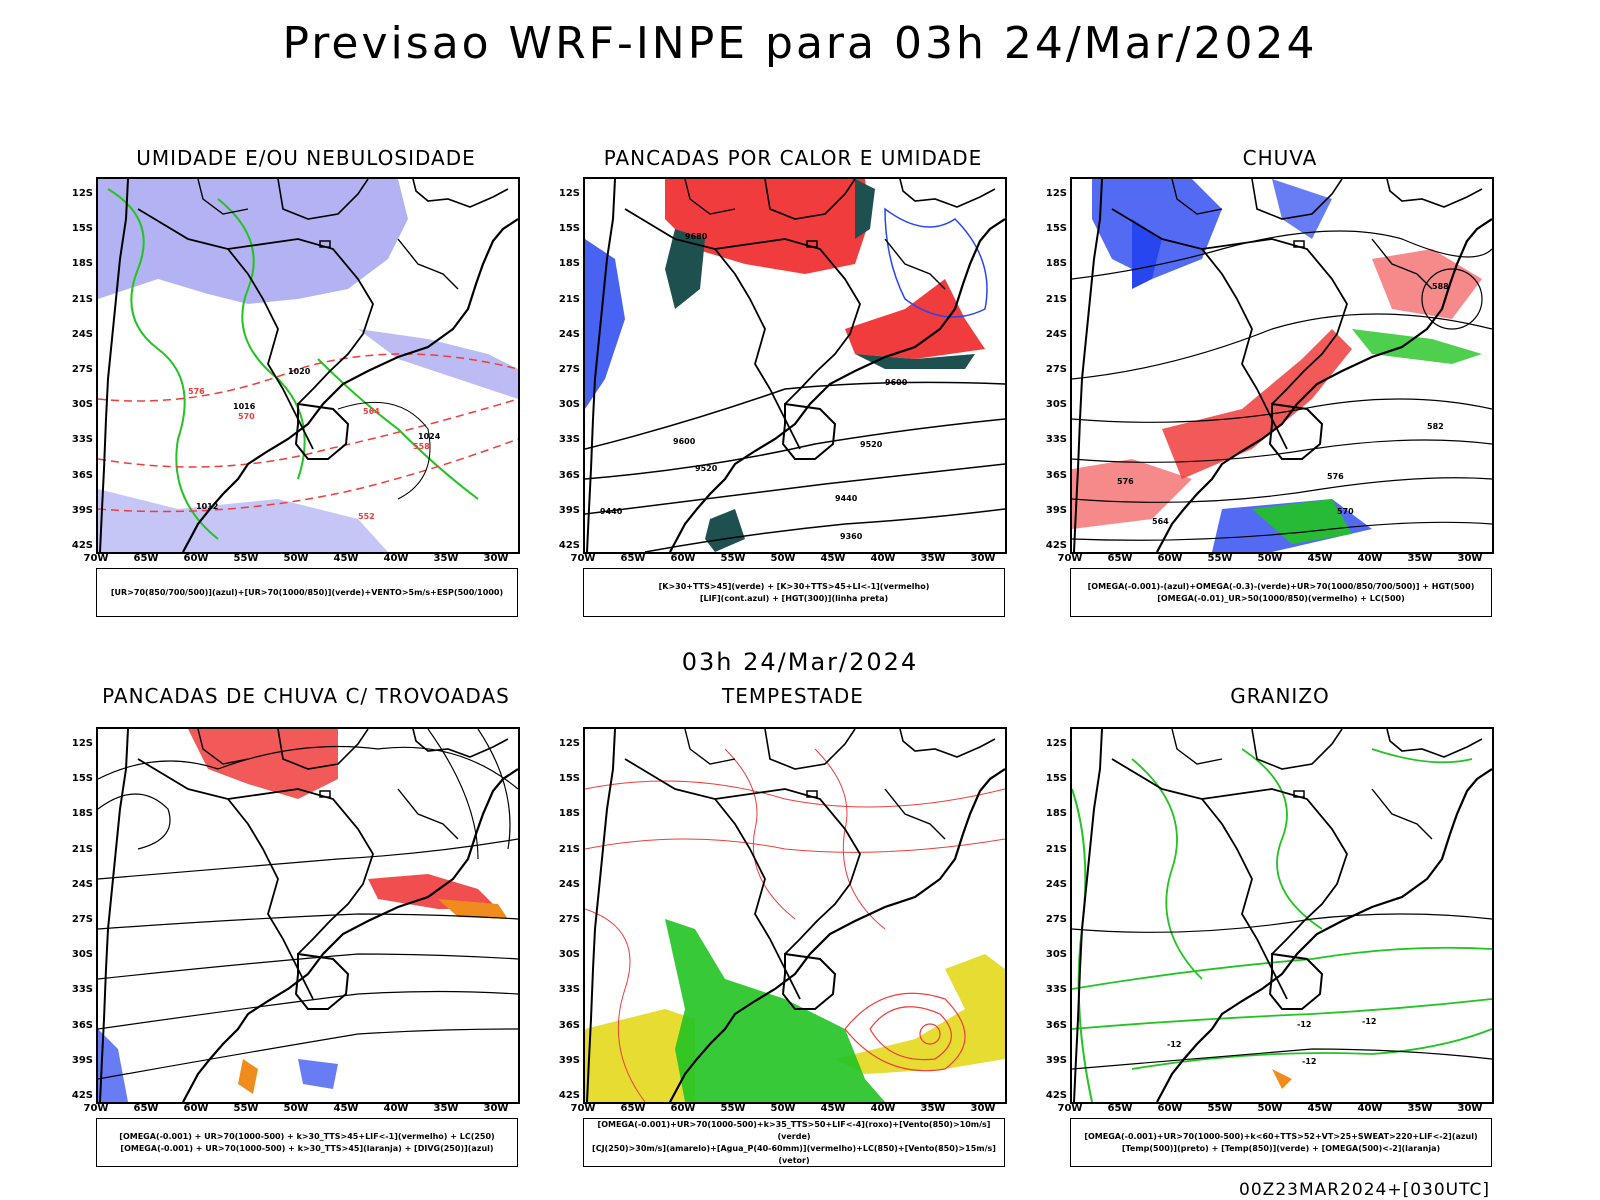 This screenshot has height=1200, width=1600. What do you see at coordinates (1335, 476) in the screenshot?
I see `svg-text: 576` at bounding box center [1335, 476].